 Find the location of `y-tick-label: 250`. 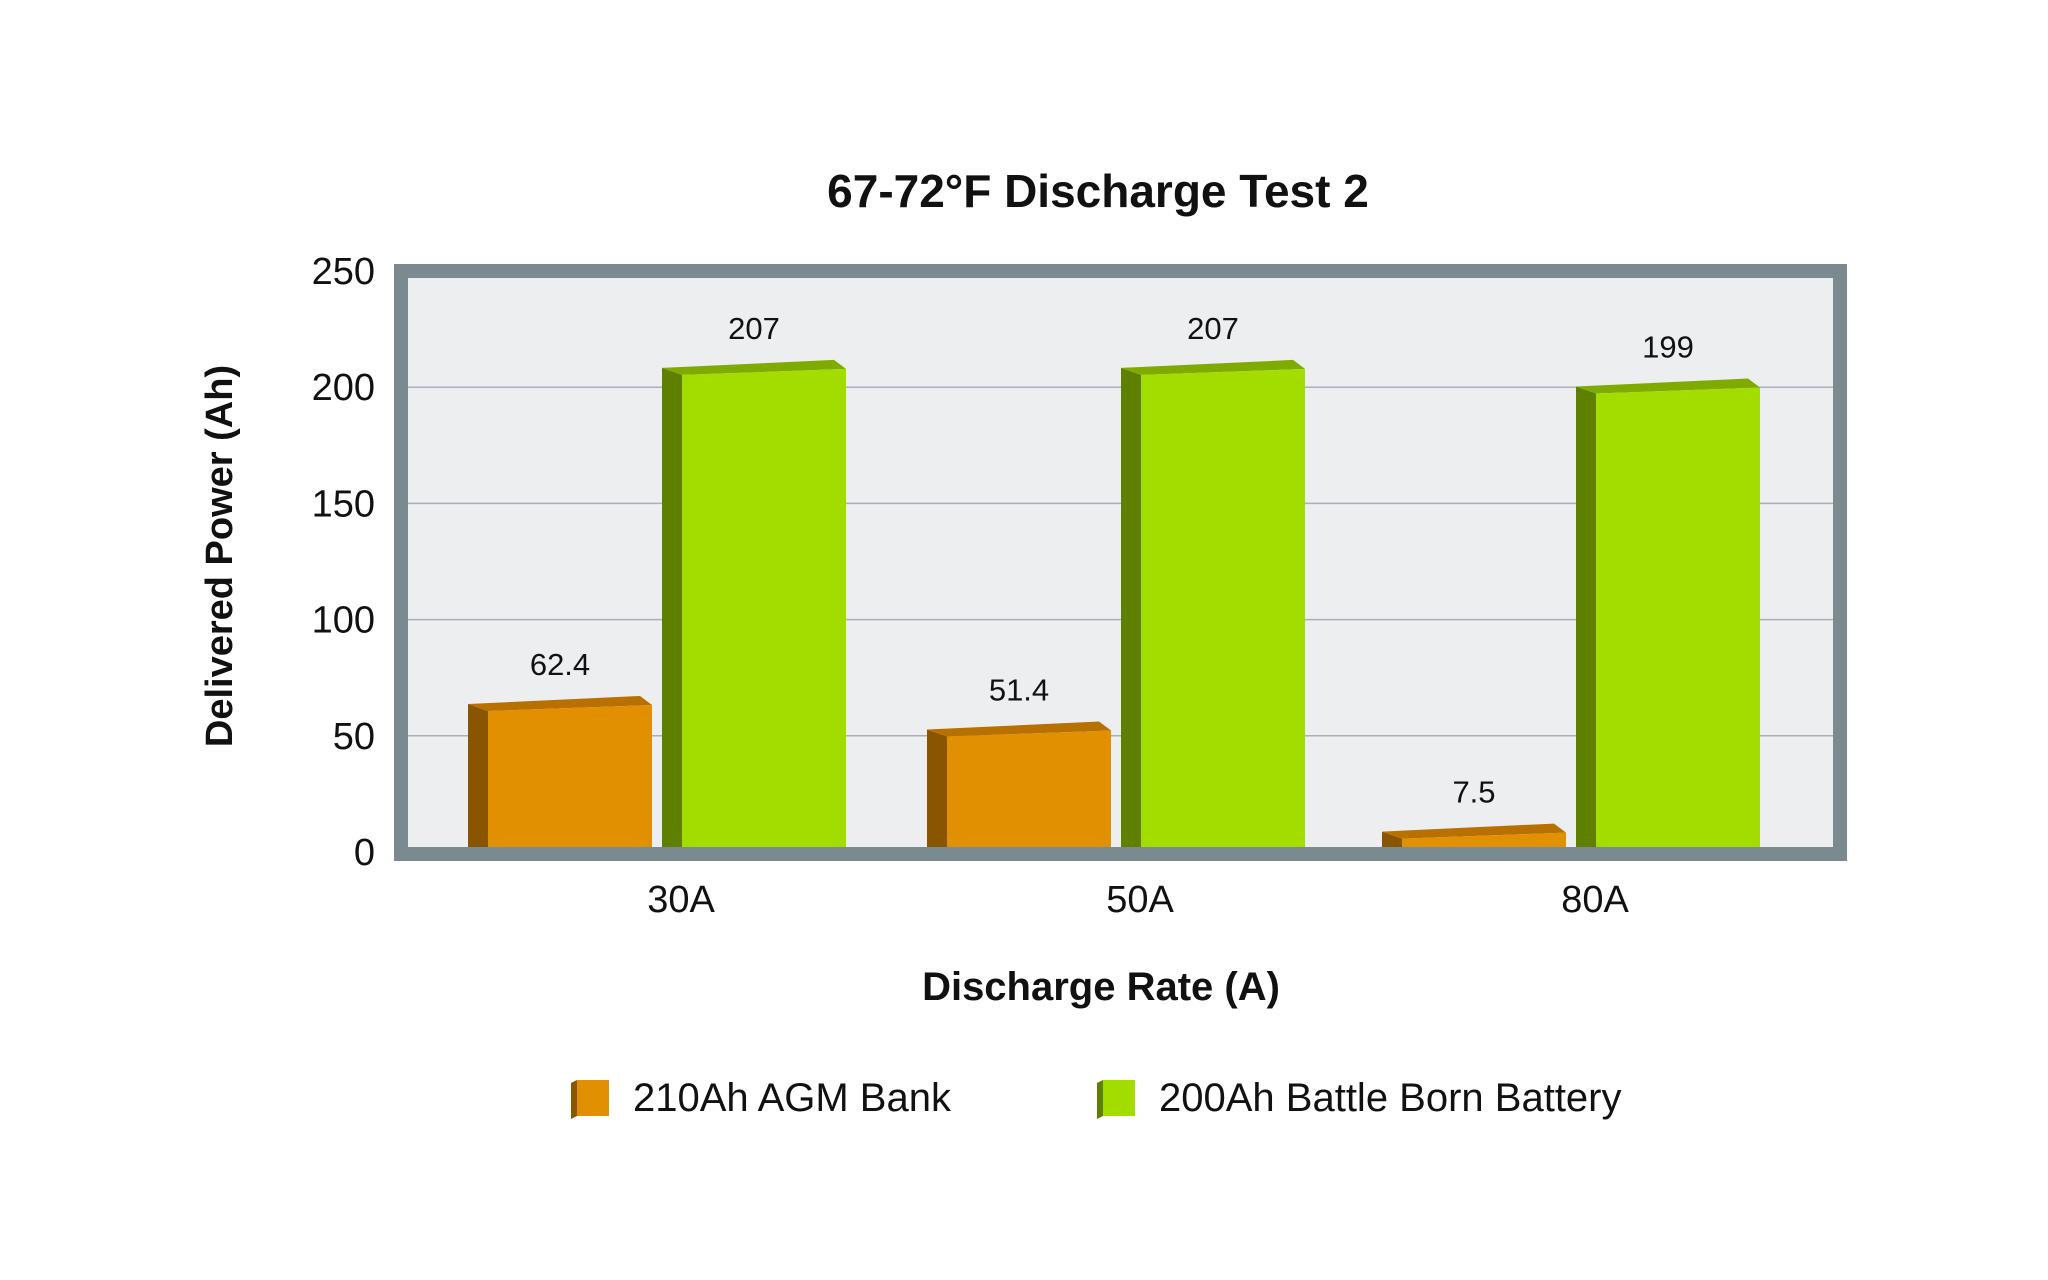

y-tick-label: 250 is located at coordinates (343, 272).